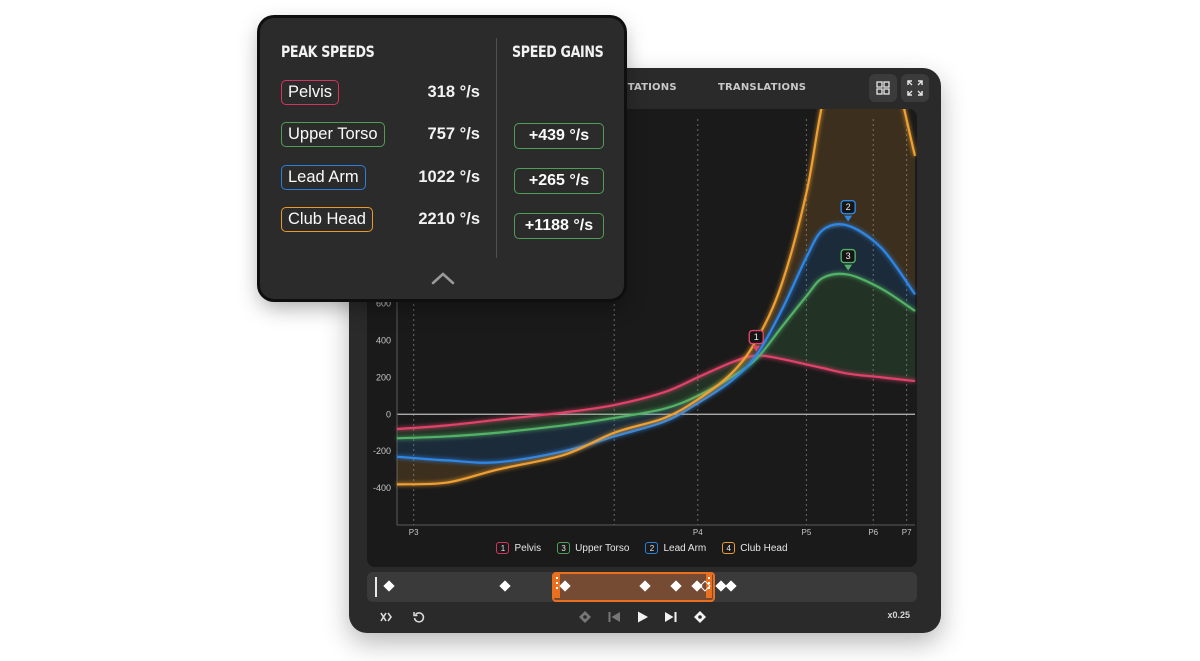 The height and width of the screenshot is (661, 1200). What do you see at coordinates (559, 181) in the screenshot?
I see `gain-arm: +265 °/s` at bounding box center [559, 181].